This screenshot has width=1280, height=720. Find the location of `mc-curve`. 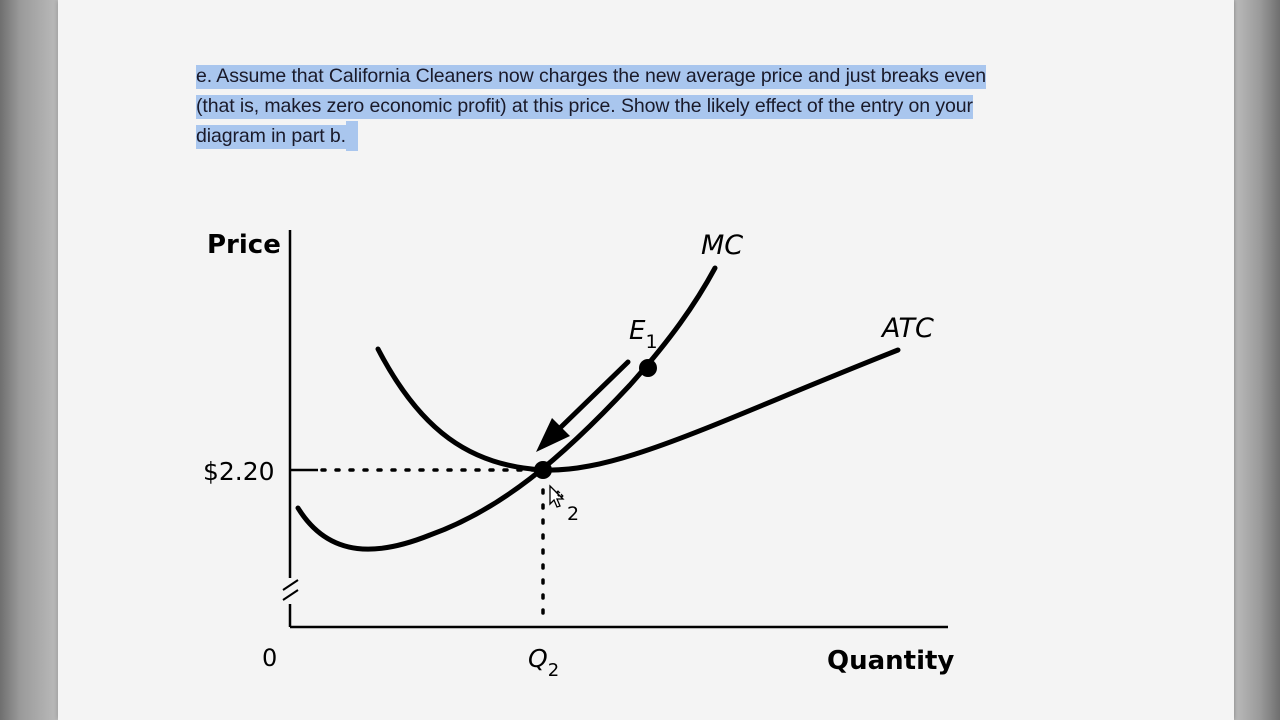

mc-curve is located at coordinates (506, 408).